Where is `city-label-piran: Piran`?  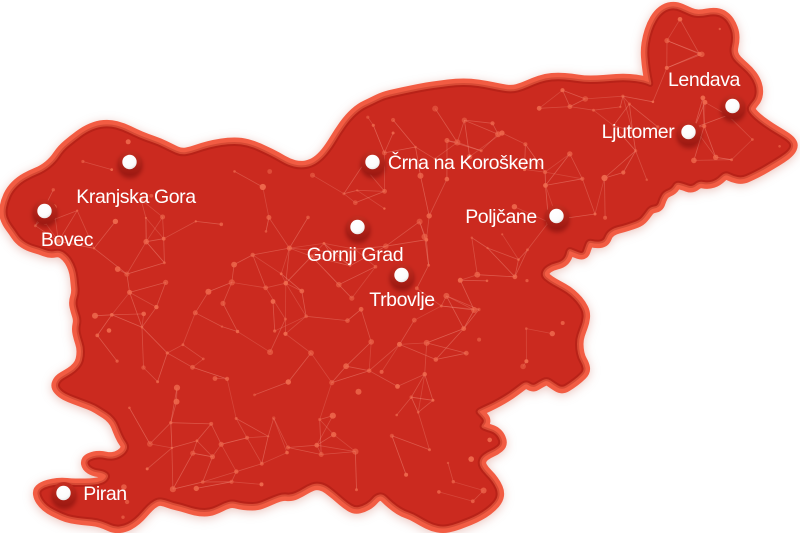
city-label-piran: Piran is located at coordinates (105, 494).